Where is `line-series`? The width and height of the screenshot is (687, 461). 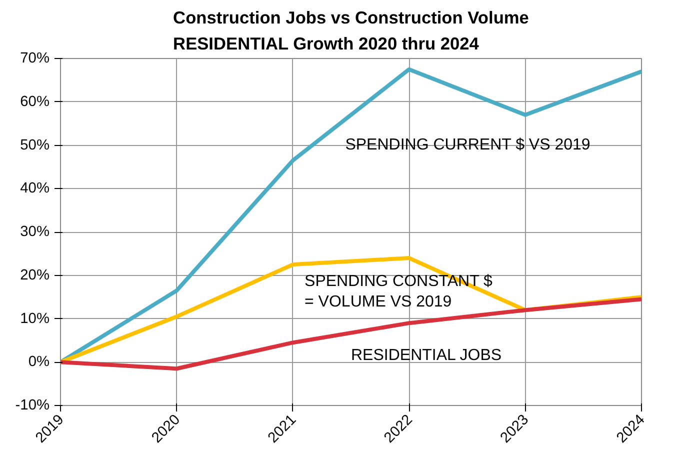 line-series is located at coordinates (351, 334).